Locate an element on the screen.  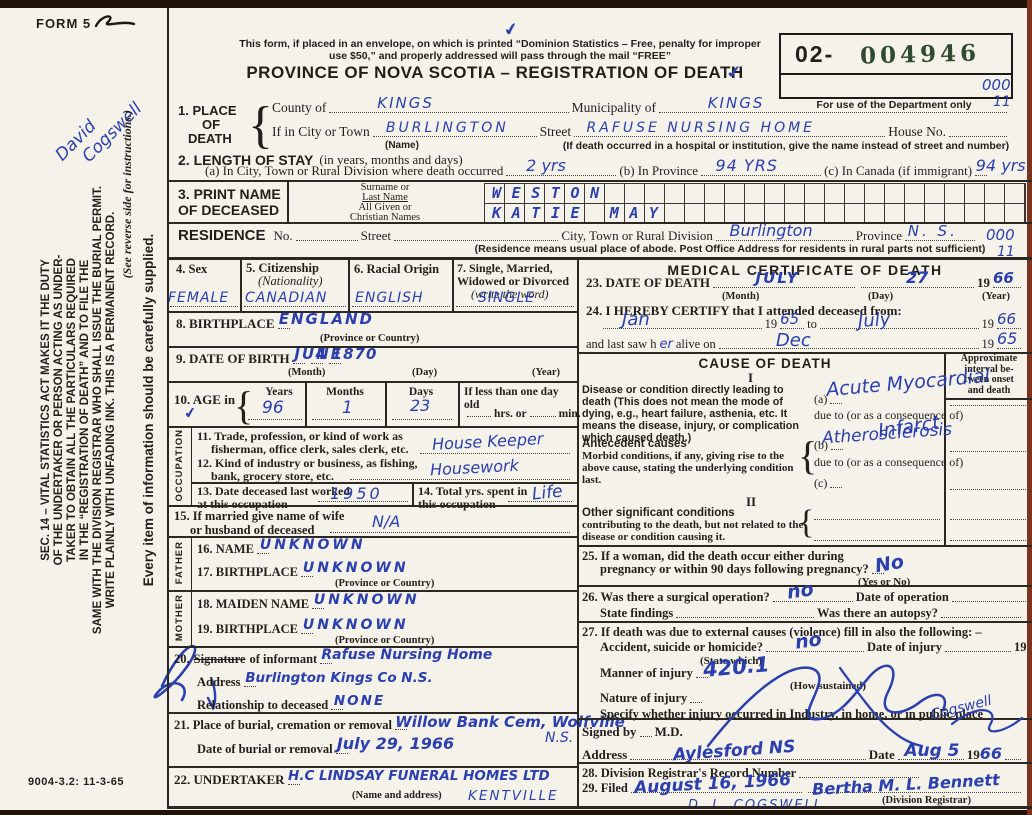
s24-to-value: July is located at coordinates (874, 320).